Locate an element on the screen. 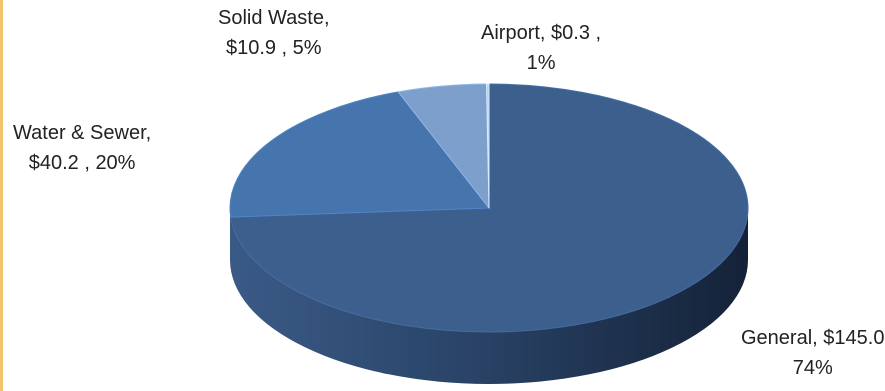 This screenshot has height=391, width=885. label-airport-line2: 1% is located at coordinates (541, 63).